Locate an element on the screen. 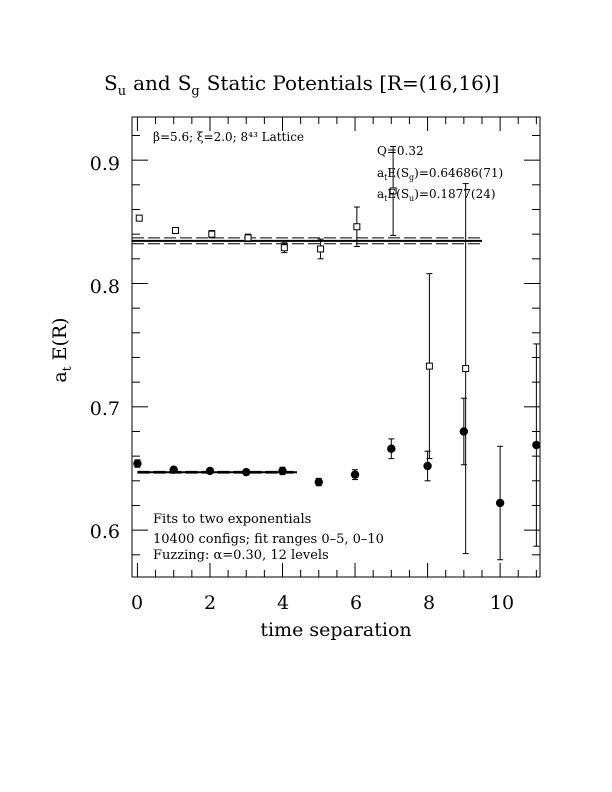 The height and width of the screenshot is (792, 612). fuzzing-annotation: Fuzzing: α=0.30, 12 levels is located at coordinates (241, 555).